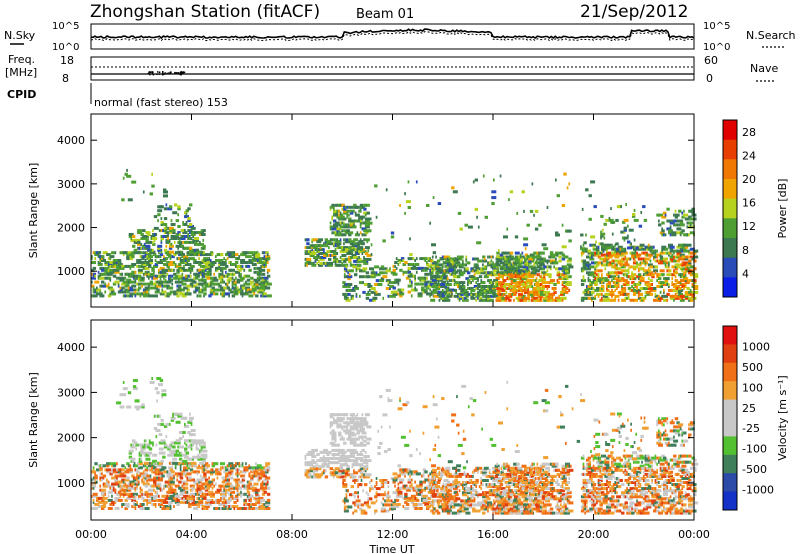  What do you see at coordinates (71, 184) in the screenshot?
I see `y-tick-label: 3000` at bounding box center [71, 184].